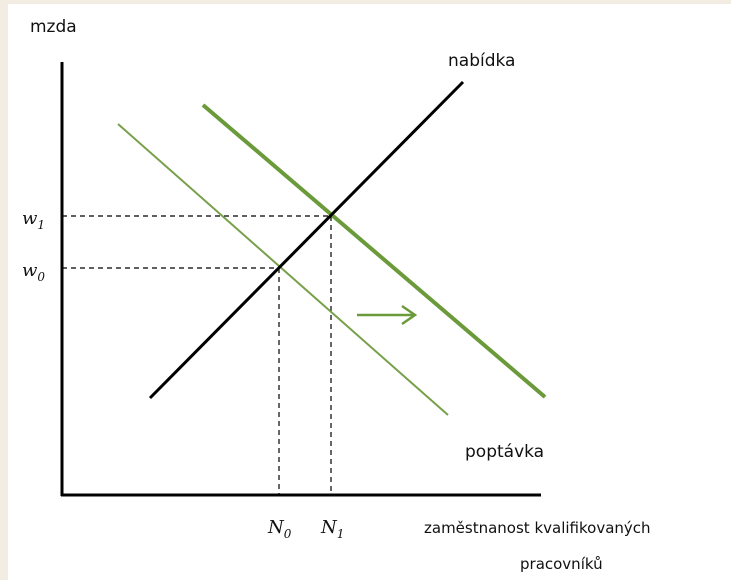 Image resolution: width=731 pixels, height=580 pixels. Describe the element at coordinates (481, 61) in the screenshot. I see `supply-label: nabídka` at that location.